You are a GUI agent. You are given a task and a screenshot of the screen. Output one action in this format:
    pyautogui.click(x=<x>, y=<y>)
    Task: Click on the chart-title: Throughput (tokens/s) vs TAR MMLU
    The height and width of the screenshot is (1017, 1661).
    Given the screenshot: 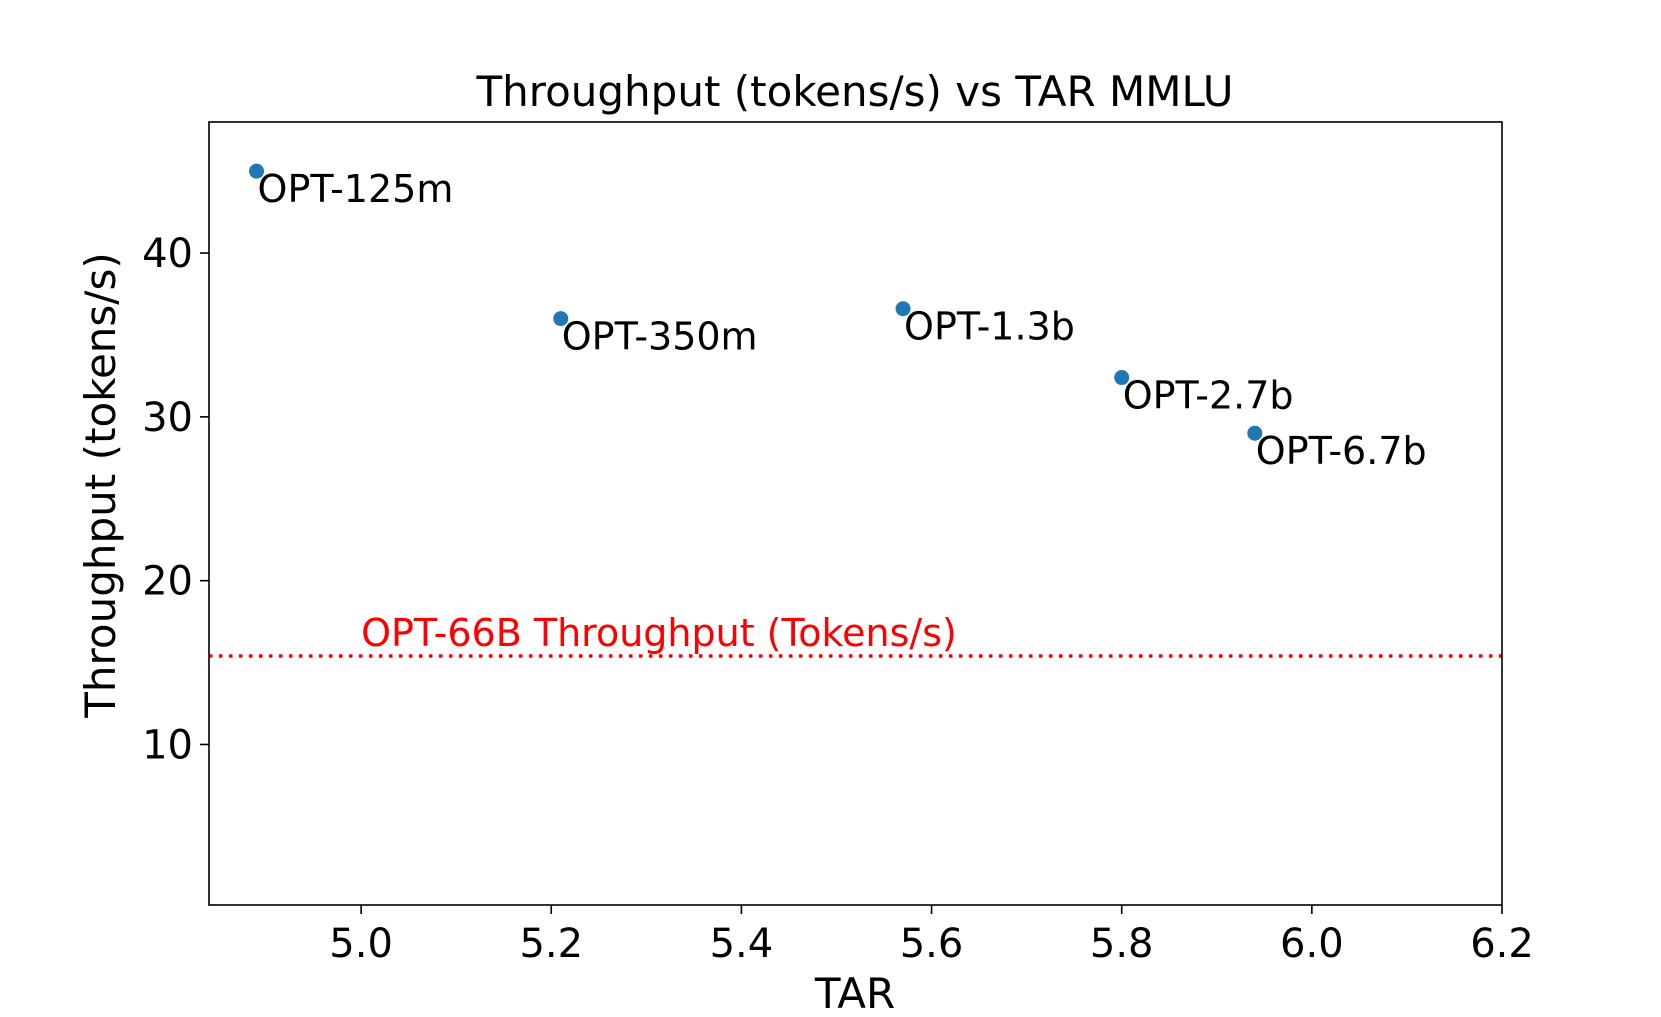 What is the action you would take?
    pyautogui.click(x=854, y=91)
    